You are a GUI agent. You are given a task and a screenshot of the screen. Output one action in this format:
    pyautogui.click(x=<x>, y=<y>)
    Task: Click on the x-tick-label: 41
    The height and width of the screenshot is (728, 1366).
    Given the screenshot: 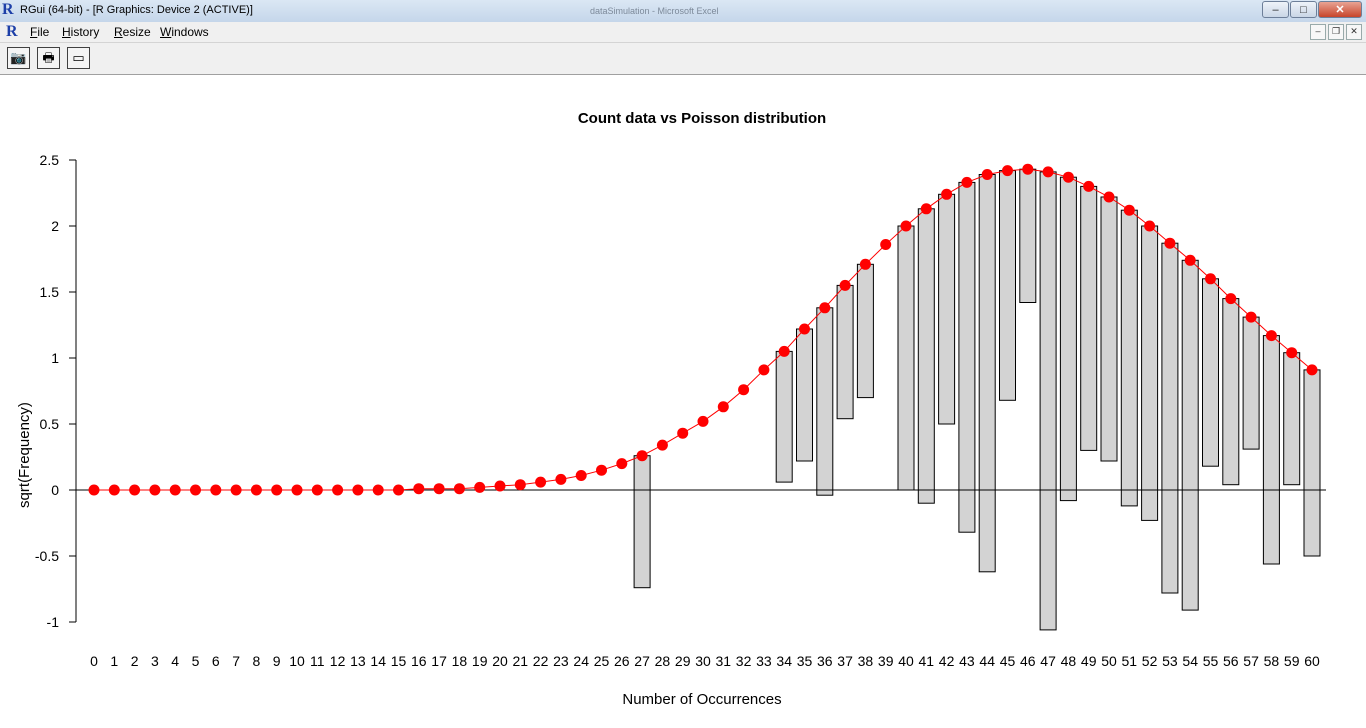 What is the action you would take?
    pyautogui.click(x=927, y=661)
    